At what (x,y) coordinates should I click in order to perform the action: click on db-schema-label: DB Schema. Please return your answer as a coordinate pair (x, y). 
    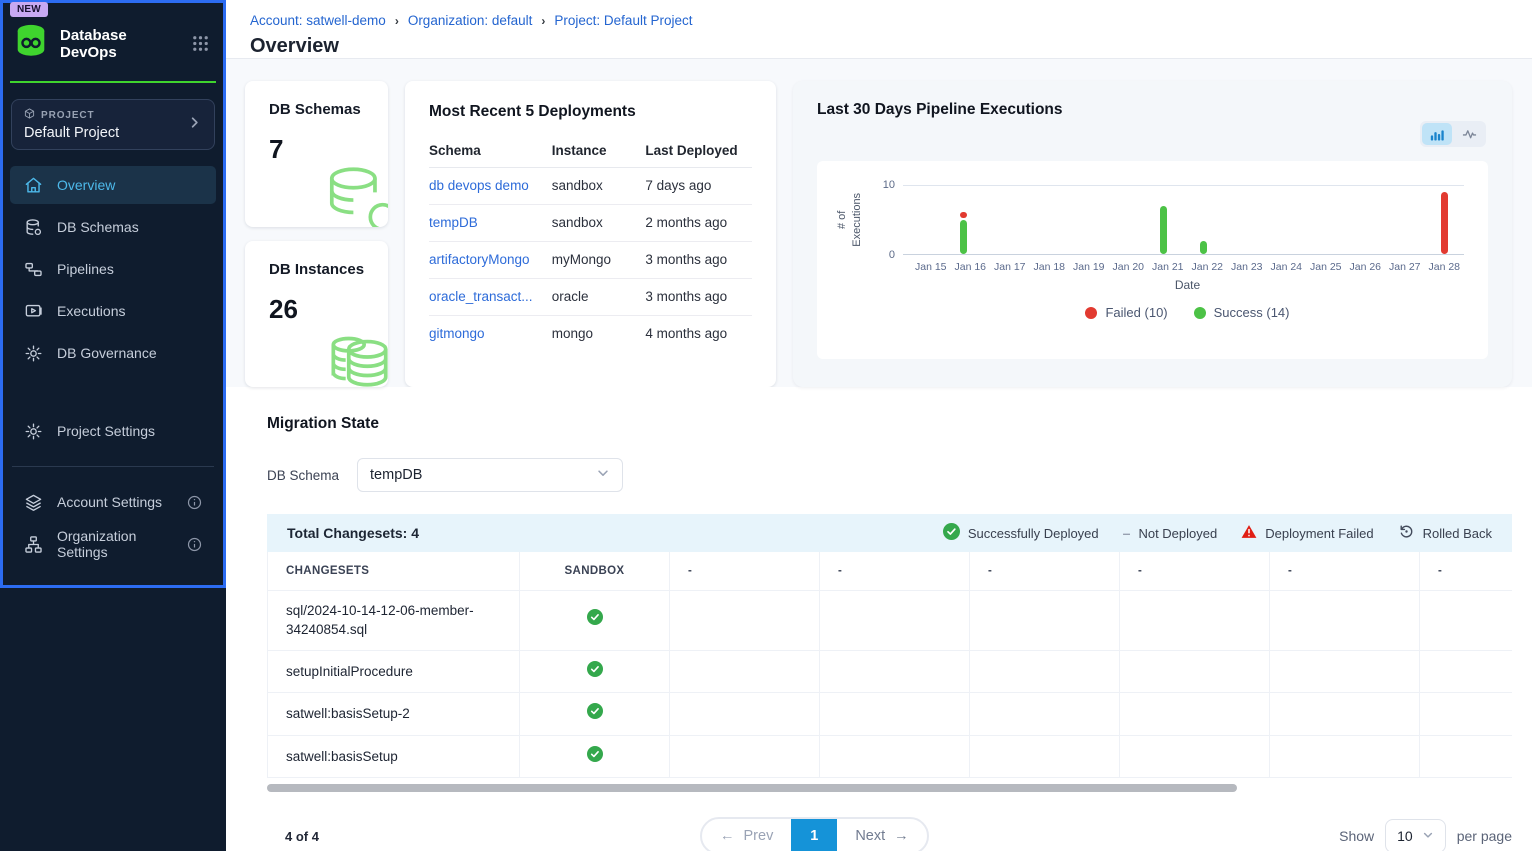
    Looking at the image, I should click on (303, 475).